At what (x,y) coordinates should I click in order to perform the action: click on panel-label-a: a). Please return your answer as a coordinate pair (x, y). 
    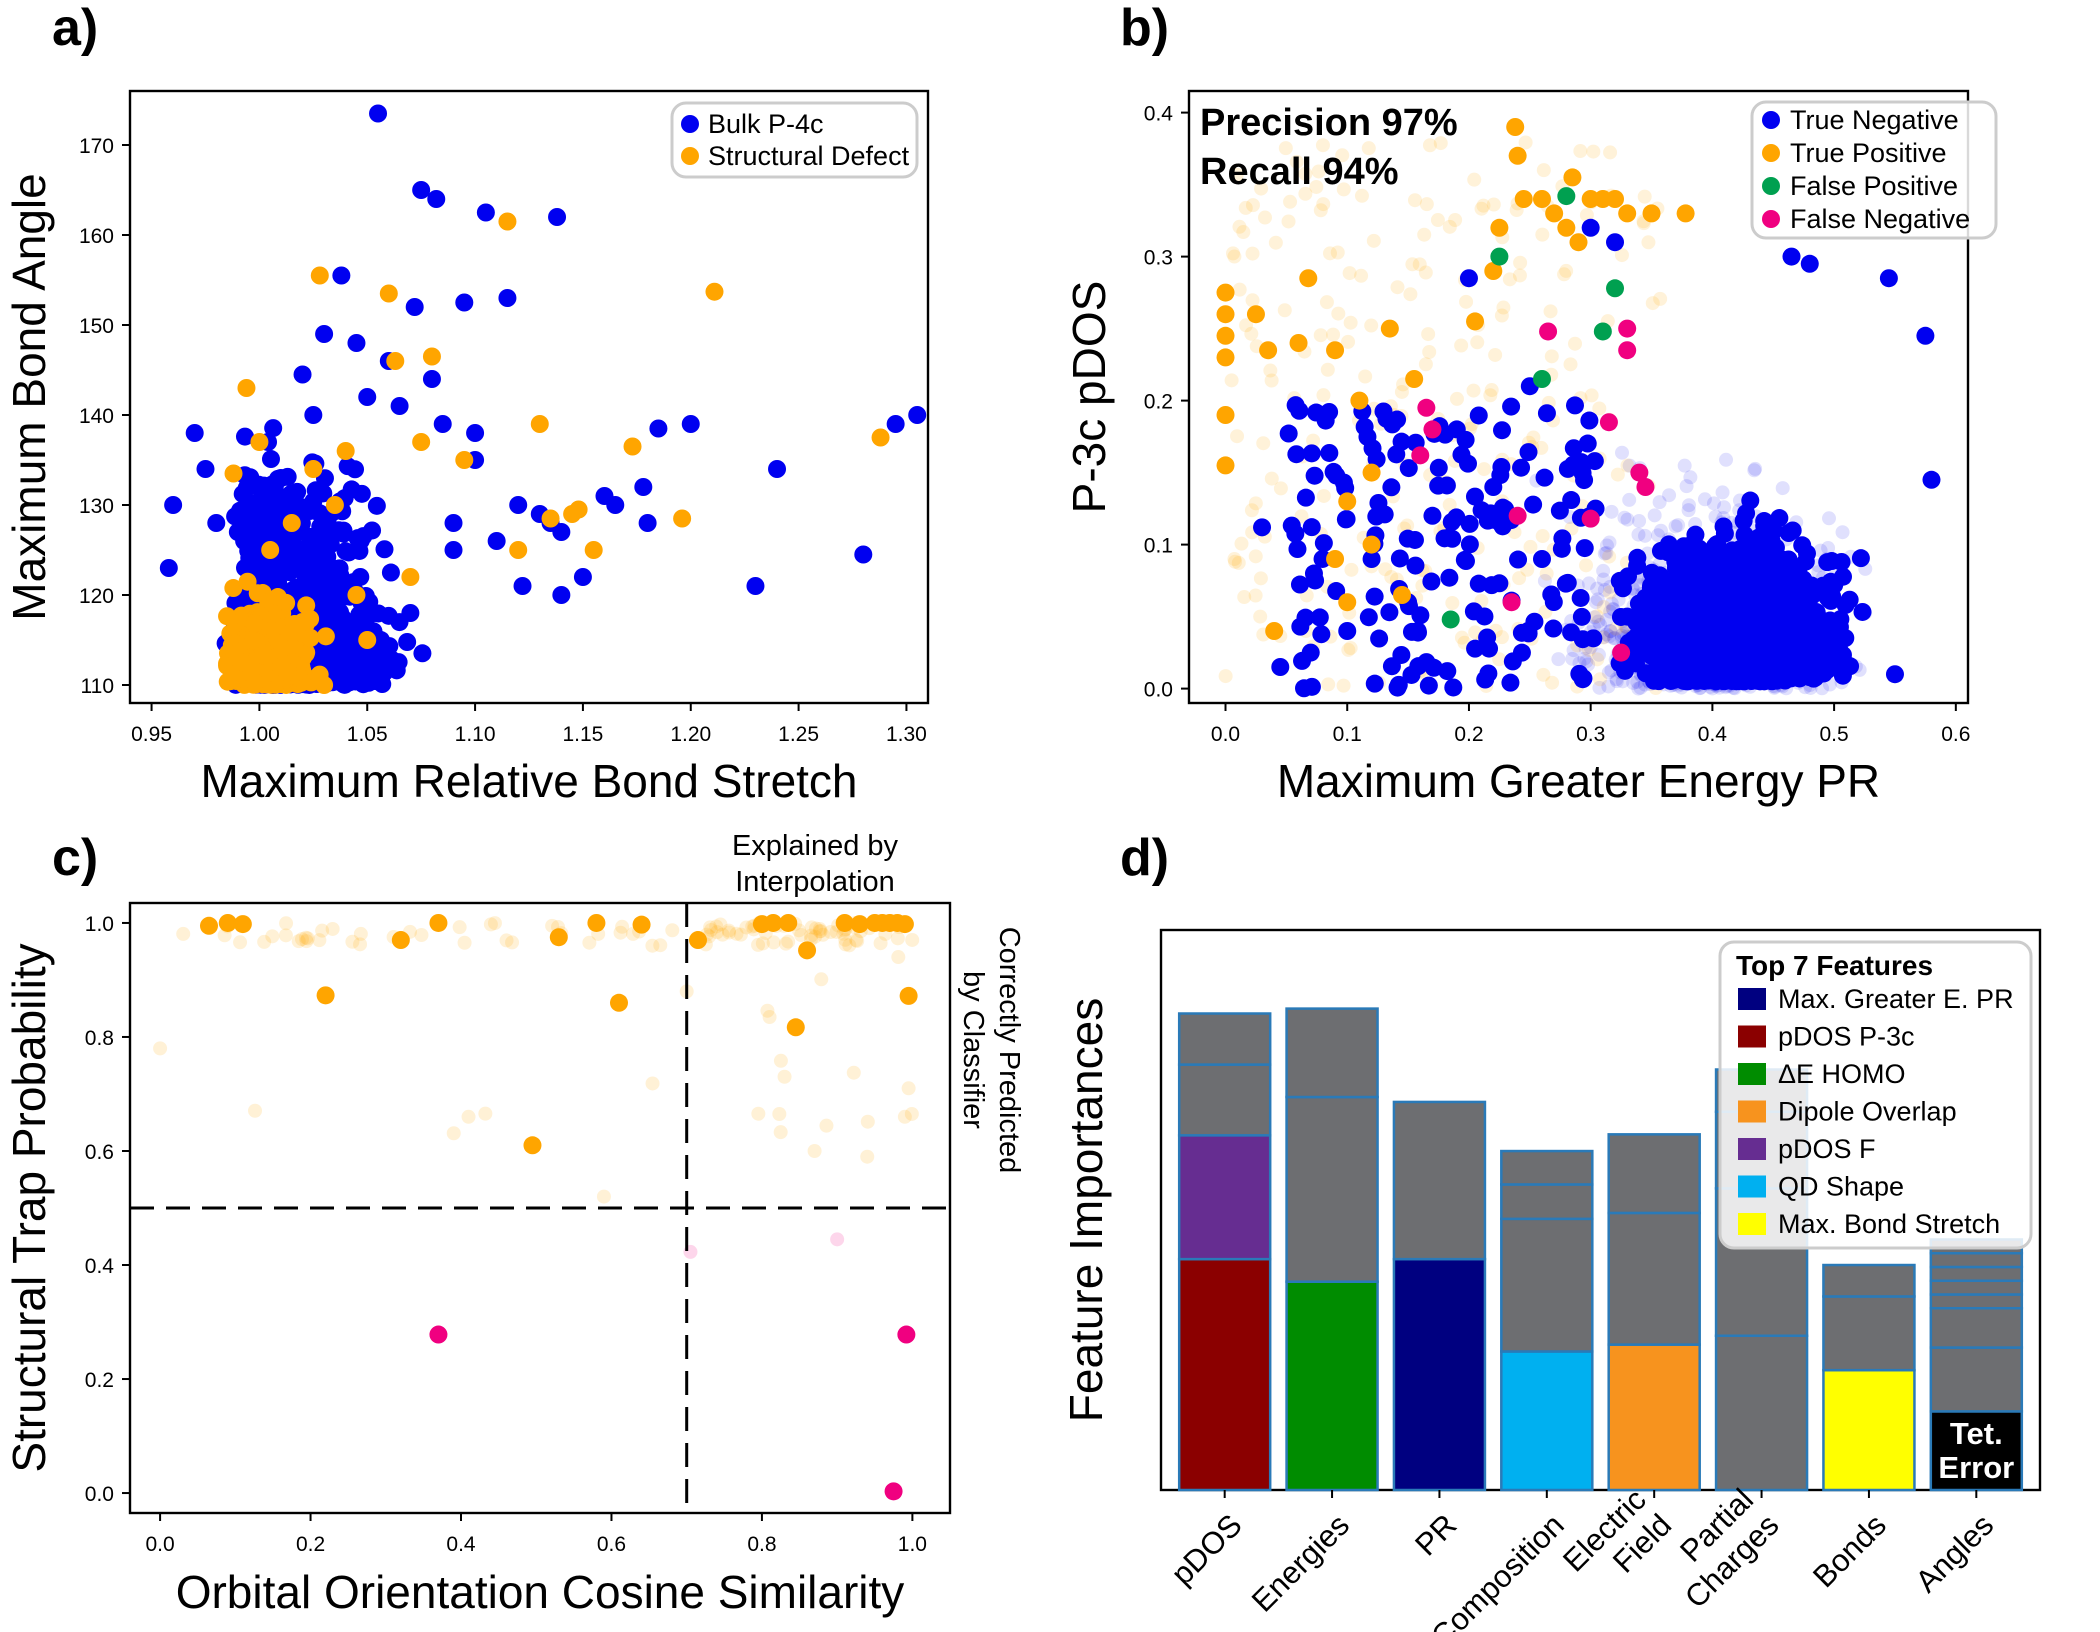
    Looking at the image, I should click on (75, 28).